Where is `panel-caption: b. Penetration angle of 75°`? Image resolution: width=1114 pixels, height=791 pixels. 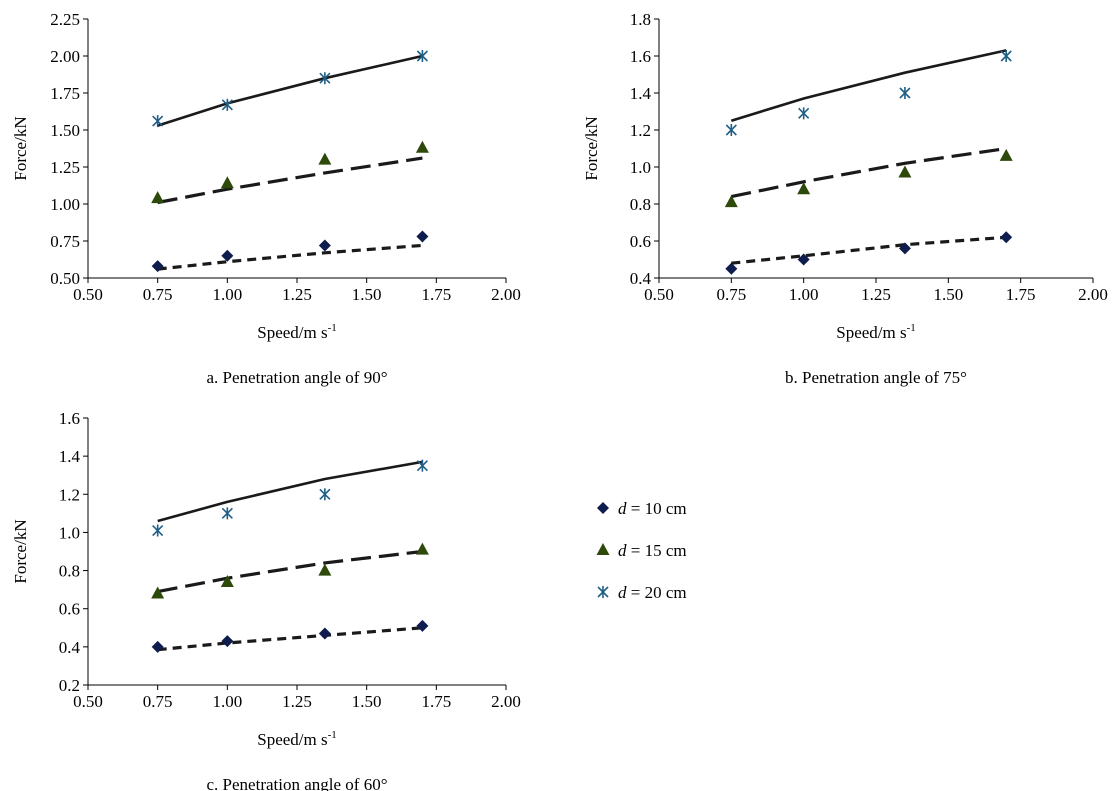
panel-caption: b. Penetration angle of 75° is located at coordinates (876, 377).